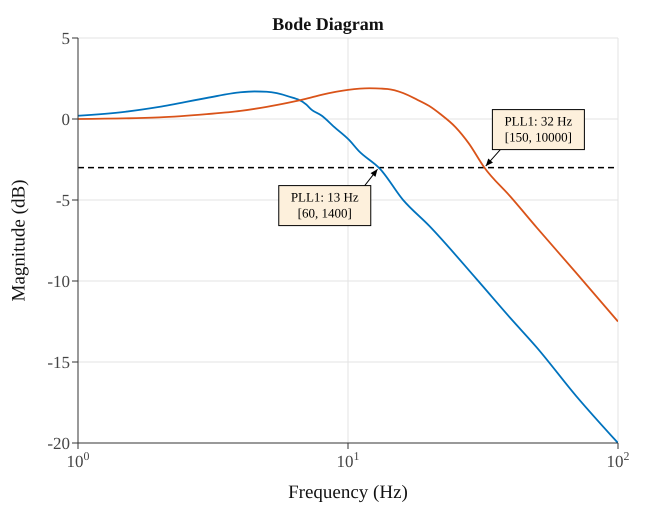  I want to click on y-tick-label: -15, so click(58, 362).